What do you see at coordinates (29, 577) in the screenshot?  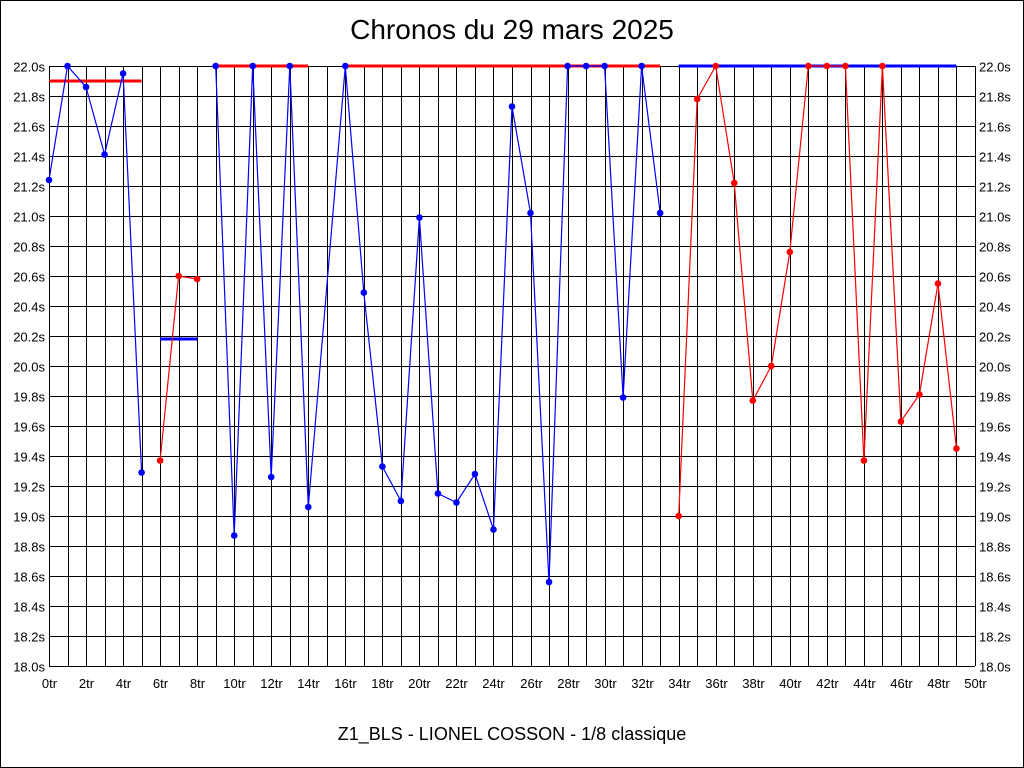 I see `y-tick-label-left: 18.6s` at bounding box center [29, 577].